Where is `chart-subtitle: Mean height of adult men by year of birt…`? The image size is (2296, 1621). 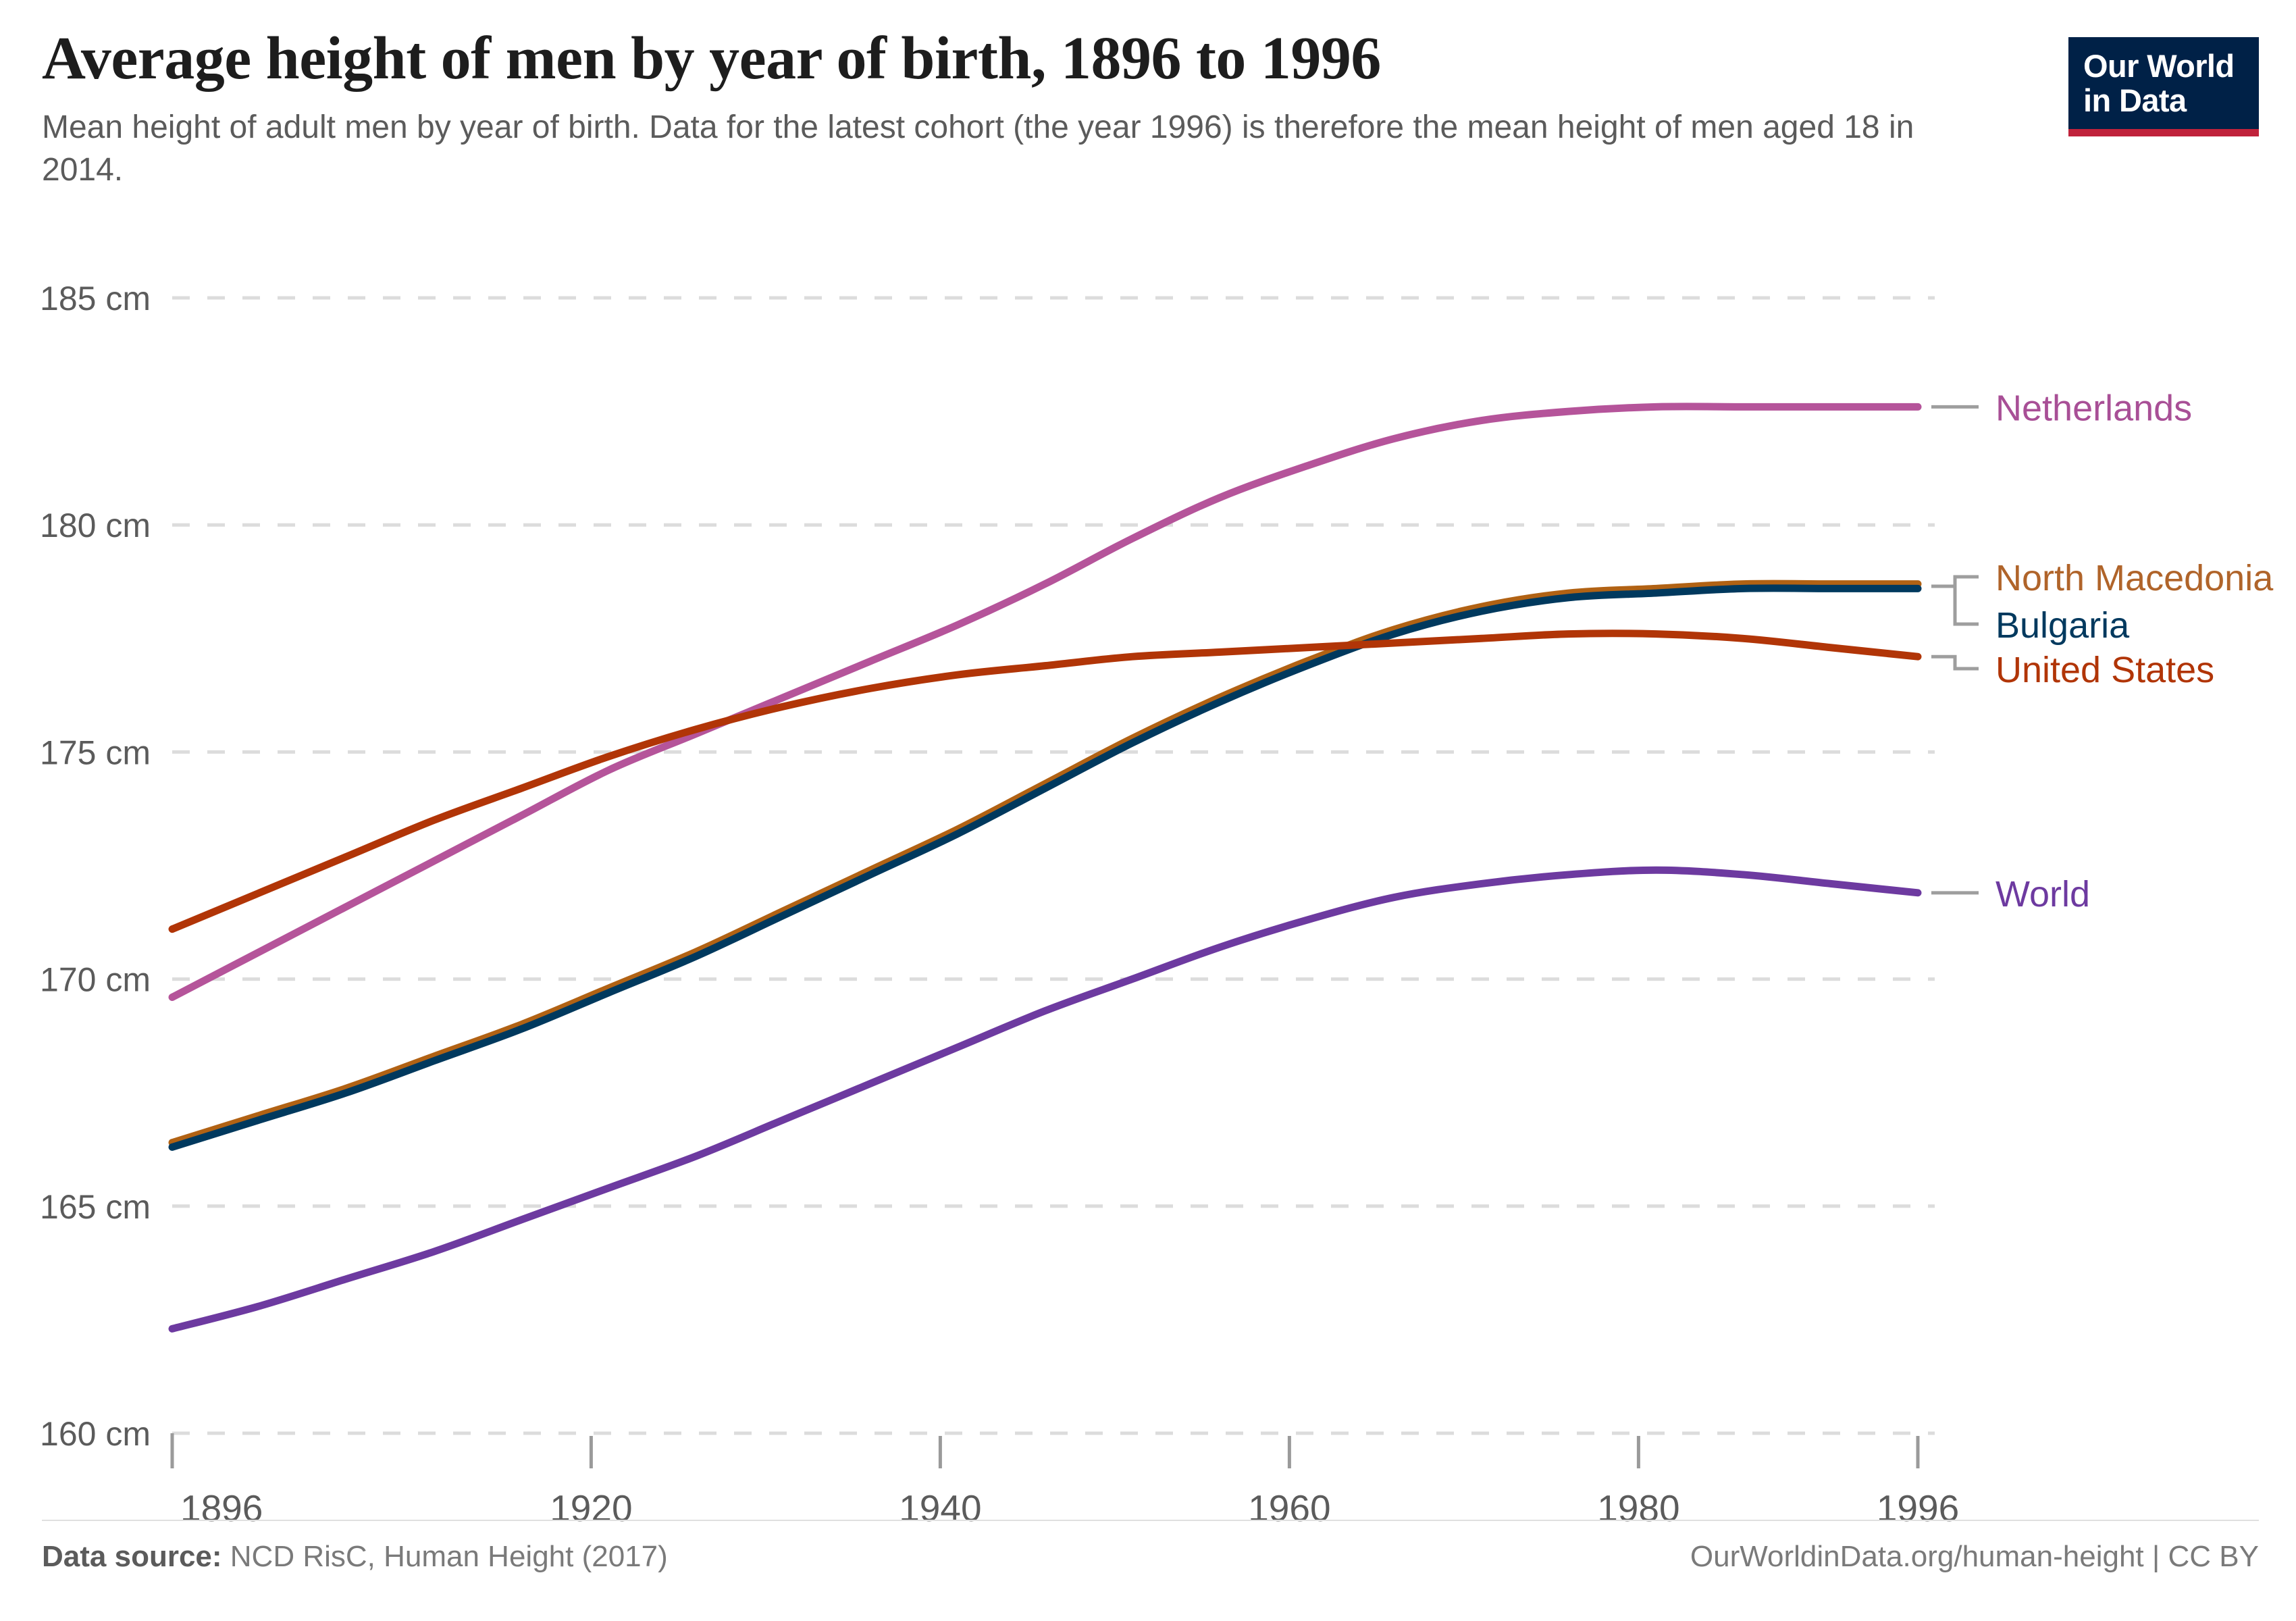
chart-subtitle: Mean height of adult men by year of birt… is located at coordinates (978, 148).